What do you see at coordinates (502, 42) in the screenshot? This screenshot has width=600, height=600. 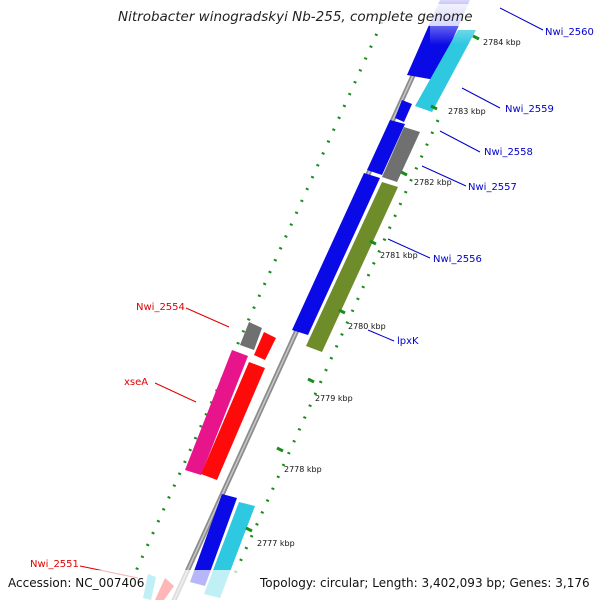 I see `tick-label: 2784 kbp` at bounding box center [502, 42].